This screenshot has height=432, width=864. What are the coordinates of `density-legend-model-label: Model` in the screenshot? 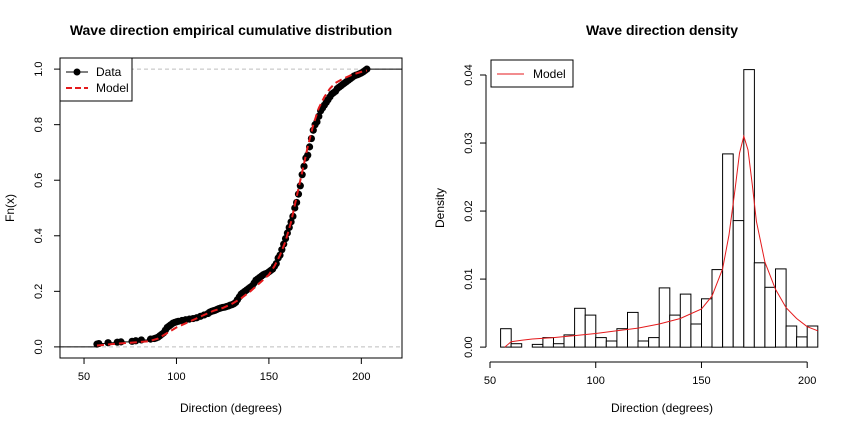 It's located at (549, 74).